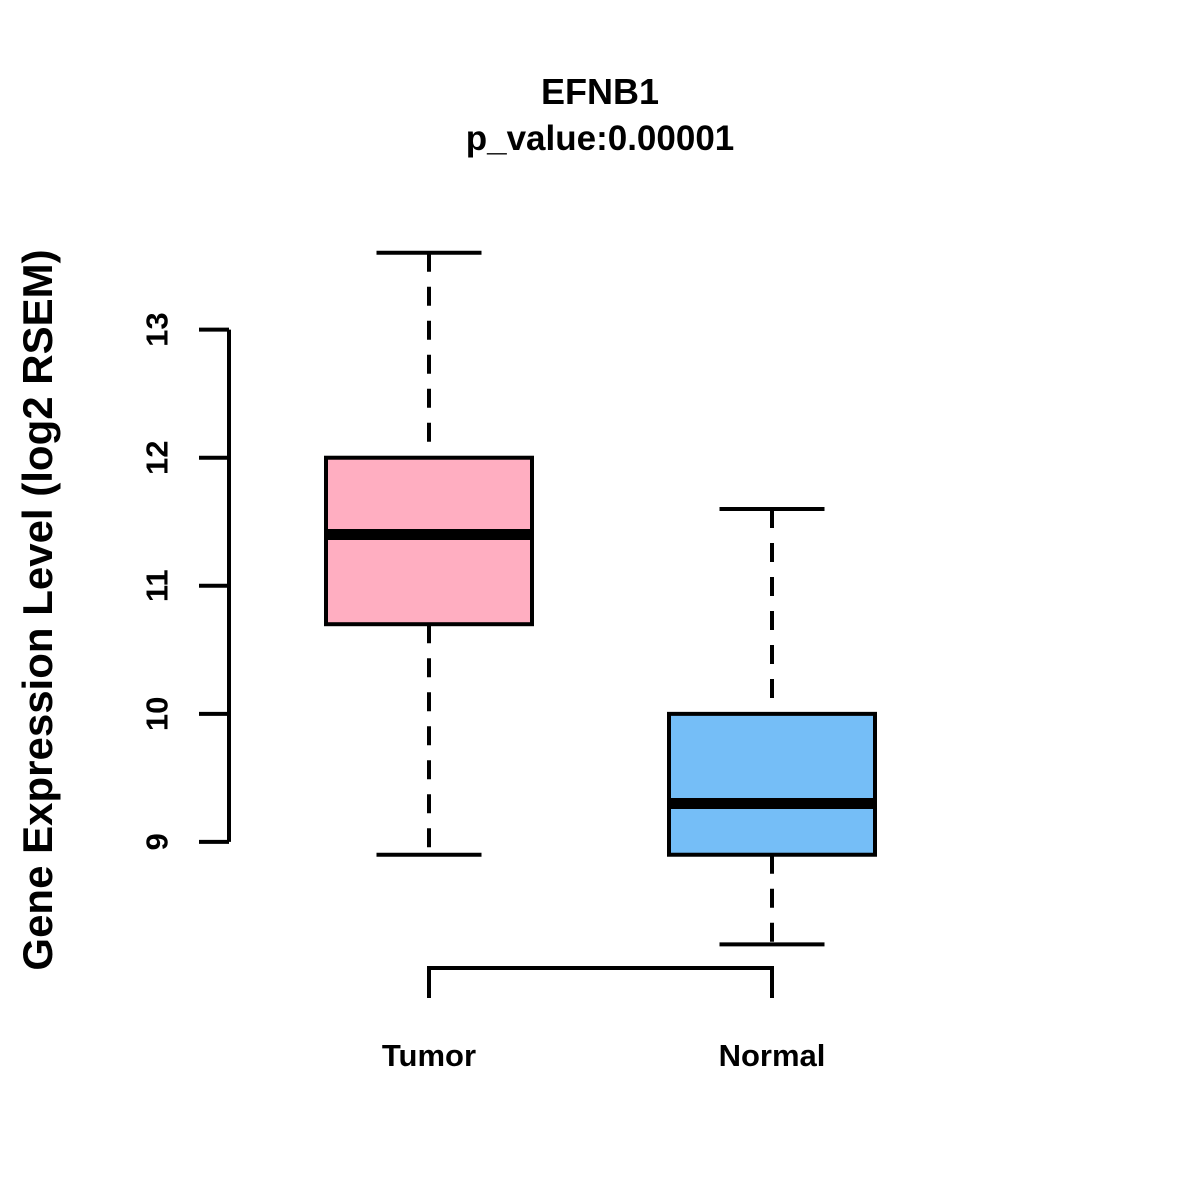 The image size is (1200, 1200). Describe the element at coordinates (157, 457) in the screenshot. I see `y-tick-label: 12` at that location.